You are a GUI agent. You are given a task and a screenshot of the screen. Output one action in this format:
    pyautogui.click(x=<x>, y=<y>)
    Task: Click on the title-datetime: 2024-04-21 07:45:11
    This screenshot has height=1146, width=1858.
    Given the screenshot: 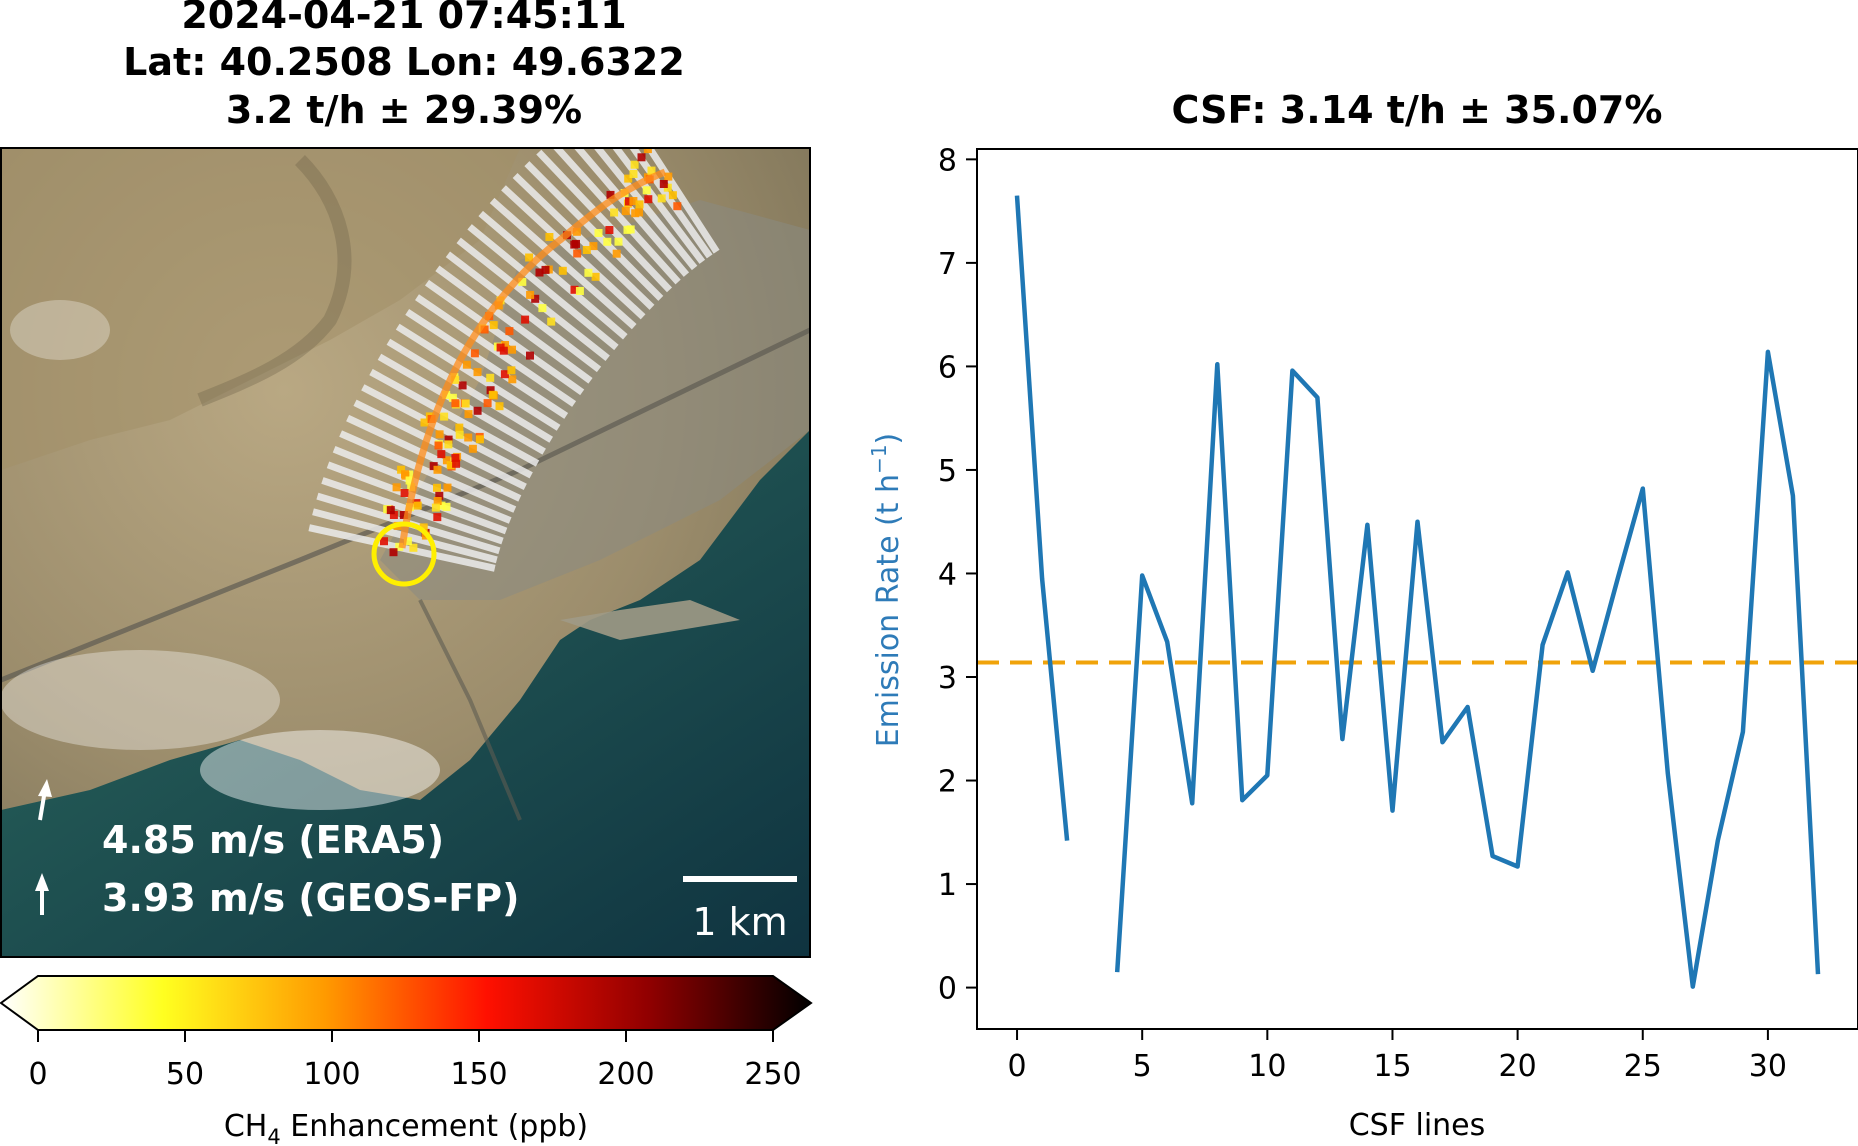 What is the action you would take?
    pyautogui.click(x=403, y=18)
    